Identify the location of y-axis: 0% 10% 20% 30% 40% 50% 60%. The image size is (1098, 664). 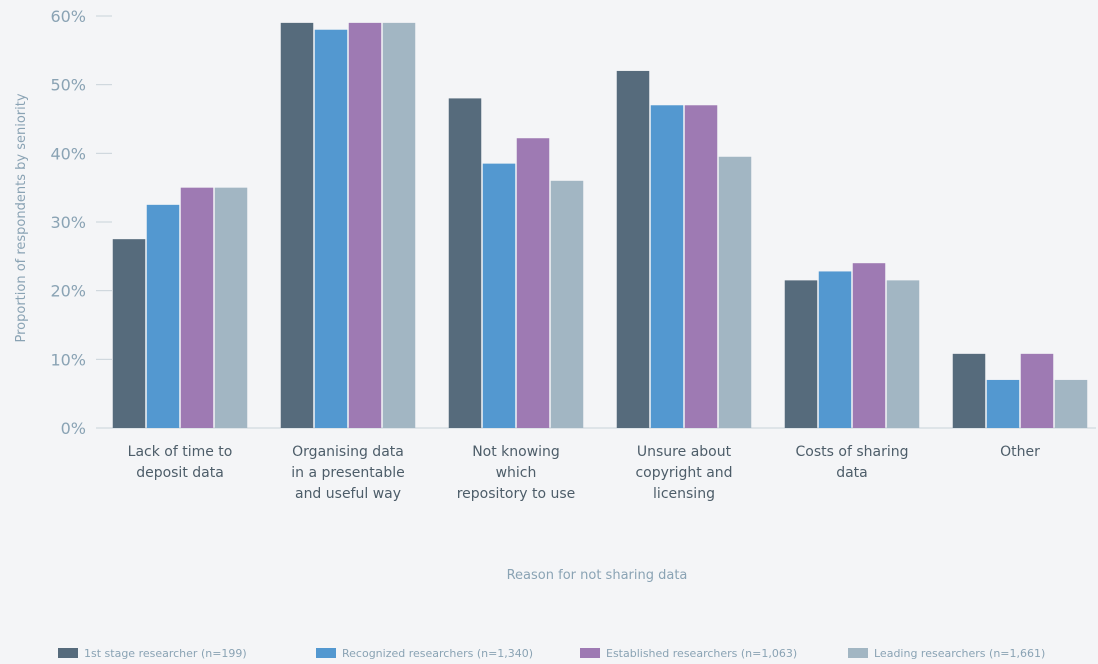
(81, 222).